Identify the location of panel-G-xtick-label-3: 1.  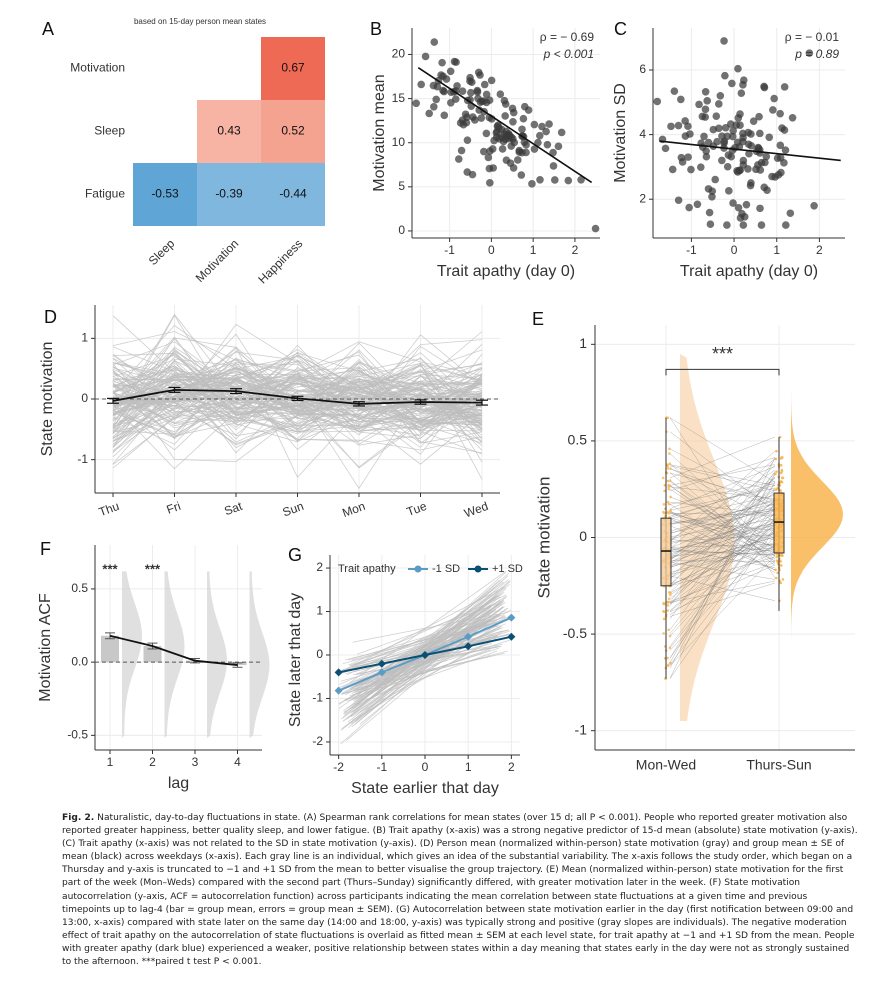
(468, 767).